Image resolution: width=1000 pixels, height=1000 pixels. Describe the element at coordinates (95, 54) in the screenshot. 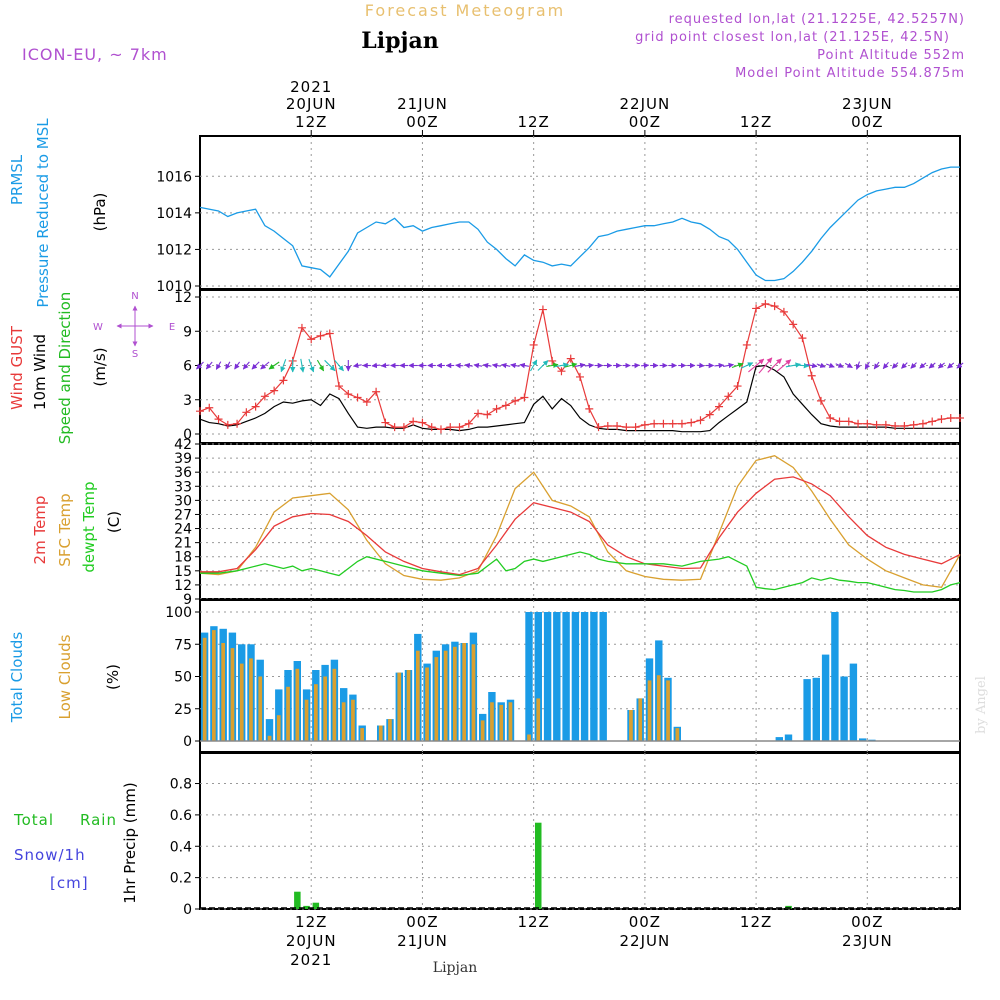

I see `model-label: ICON-EU, ~ 7km` at that location.